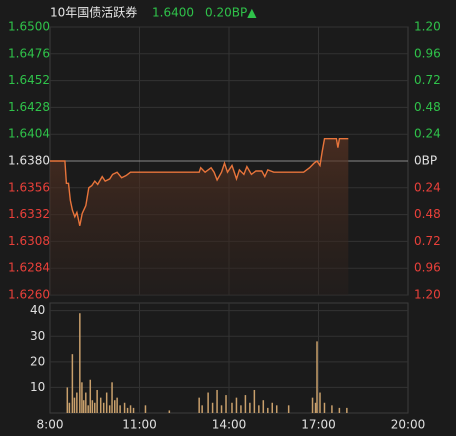 The width and height of the screenshot is (456, 436). I want to click on y-tick-label: 10, so click(37, 387).